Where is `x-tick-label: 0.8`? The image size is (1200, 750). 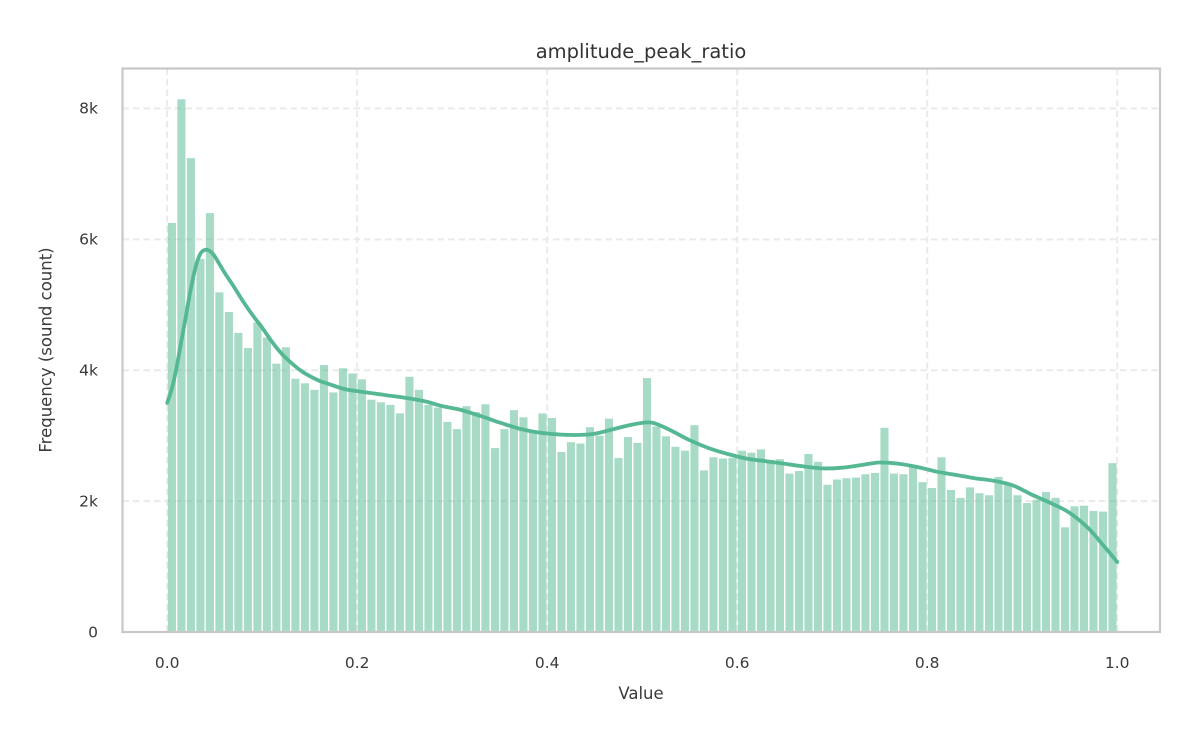
x-tick-label: 0.8 is located at coordinates (927, 663).